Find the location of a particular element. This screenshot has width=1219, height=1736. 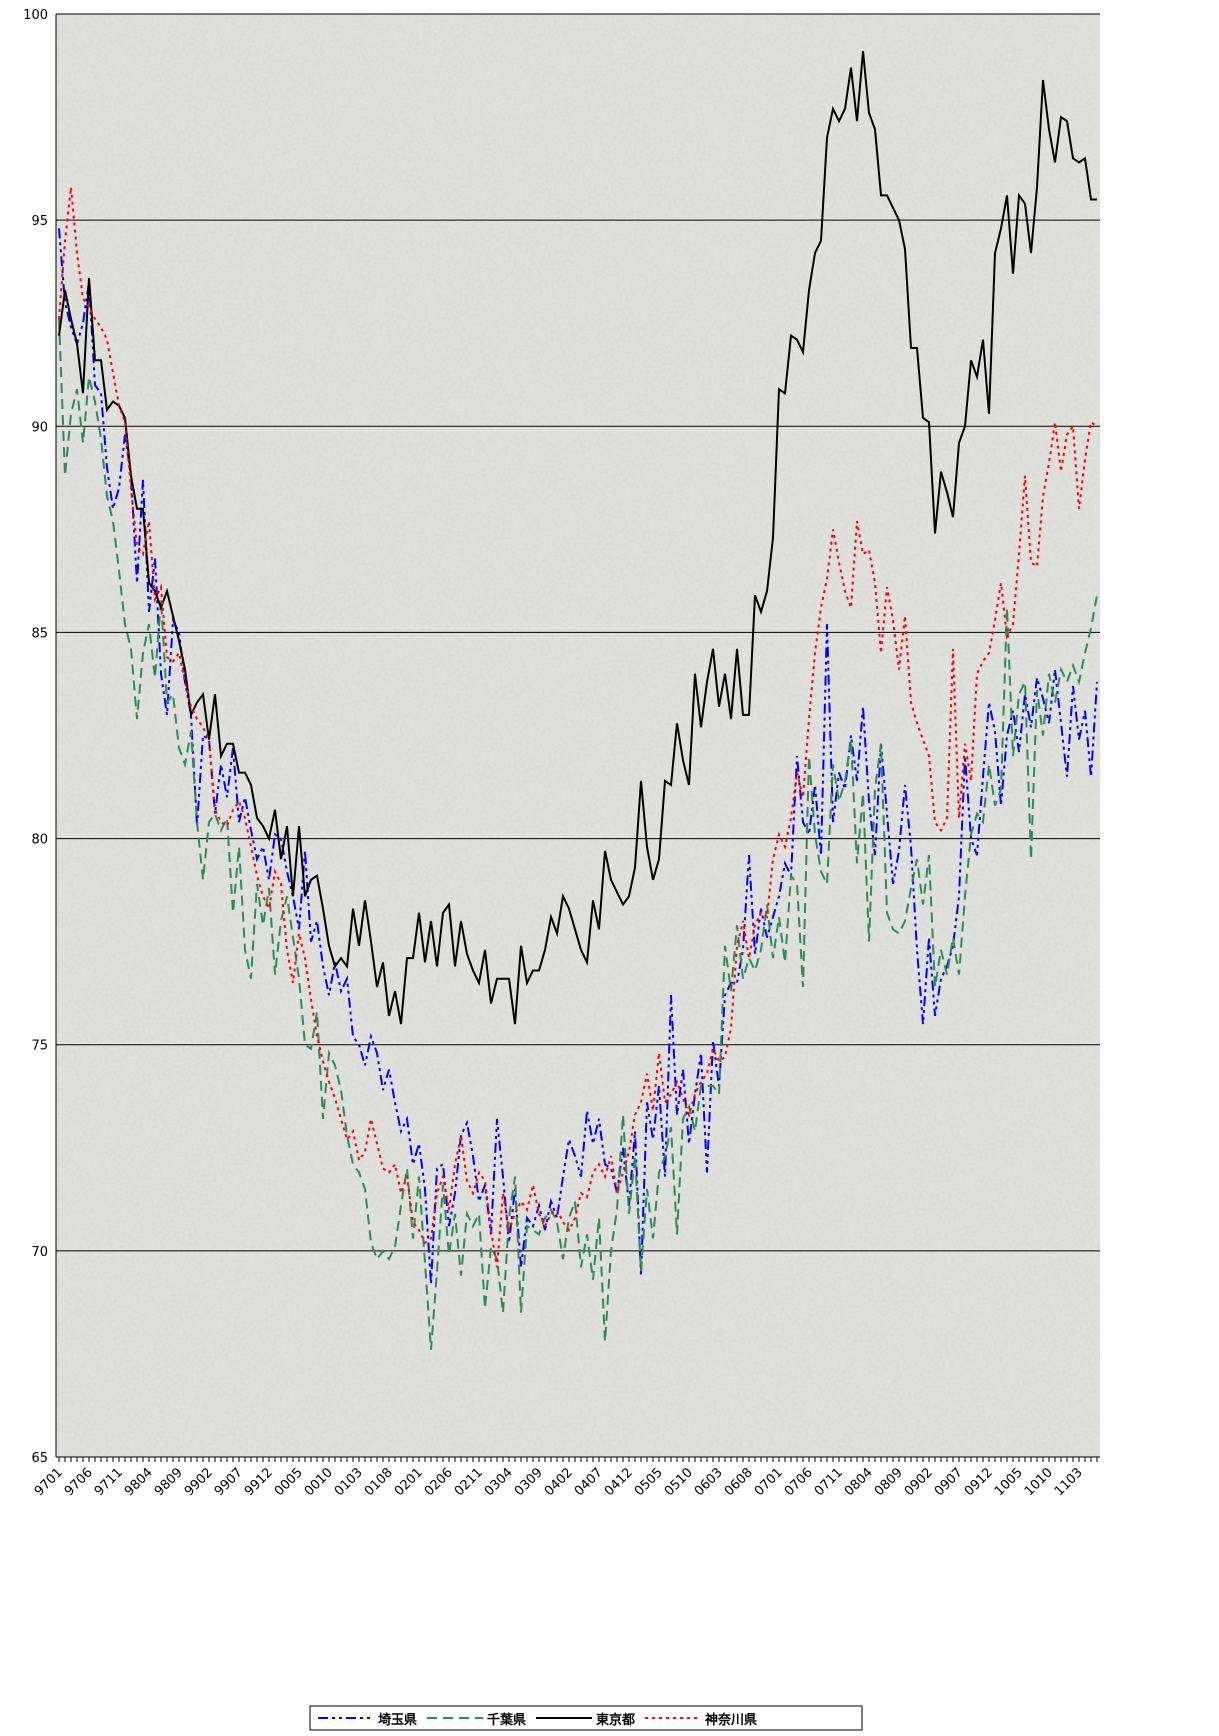

y-tick-label: 80 is located at coordinates (39, 840).